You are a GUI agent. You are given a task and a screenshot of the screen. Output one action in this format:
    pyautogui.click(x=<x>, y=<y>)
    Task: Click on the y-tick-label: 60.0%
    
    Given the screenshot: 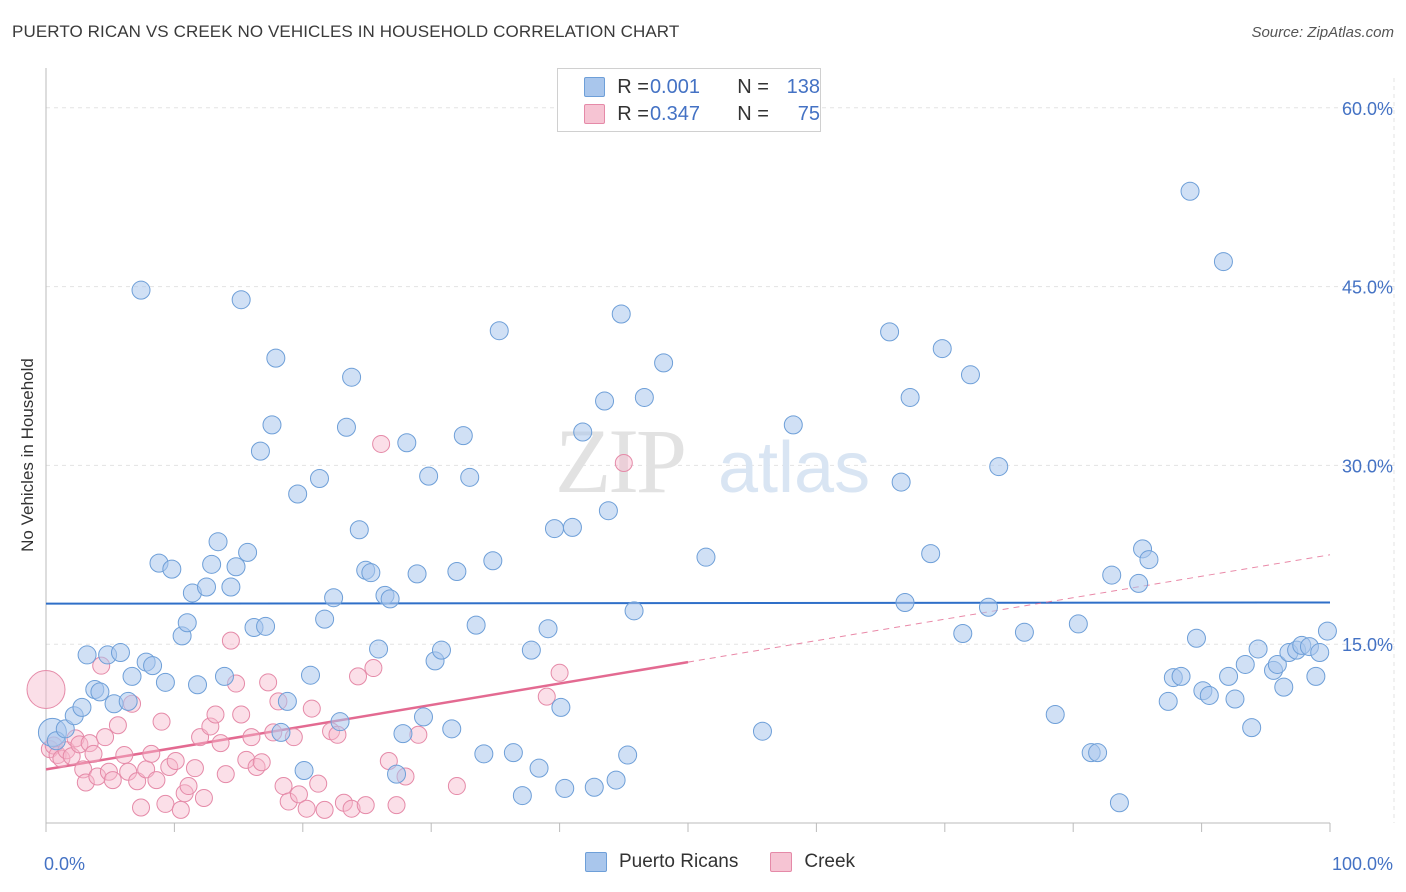 What is the action you would take?
    pyautogui.click(x=1367, y=109)
    